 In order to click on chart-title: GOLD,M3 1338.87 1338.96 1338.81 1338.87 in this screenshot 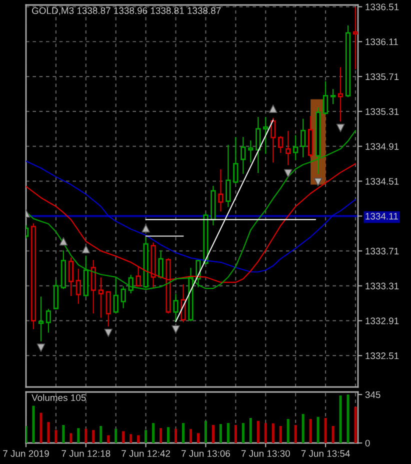, I will do `click(126, 11)`.